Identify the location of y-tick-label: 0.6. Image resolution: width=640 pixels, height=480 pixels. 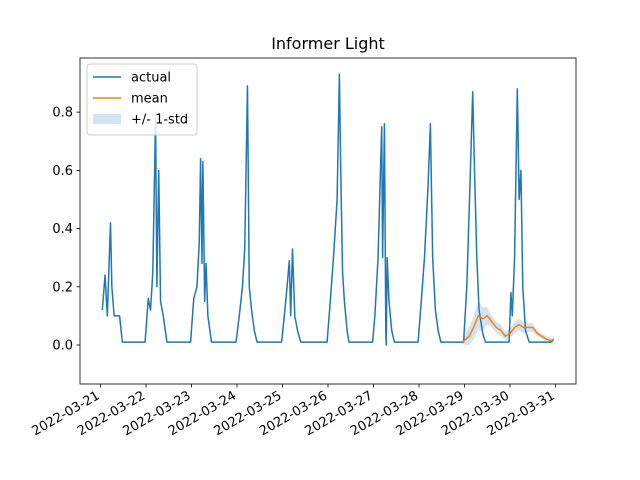
(62, 171).